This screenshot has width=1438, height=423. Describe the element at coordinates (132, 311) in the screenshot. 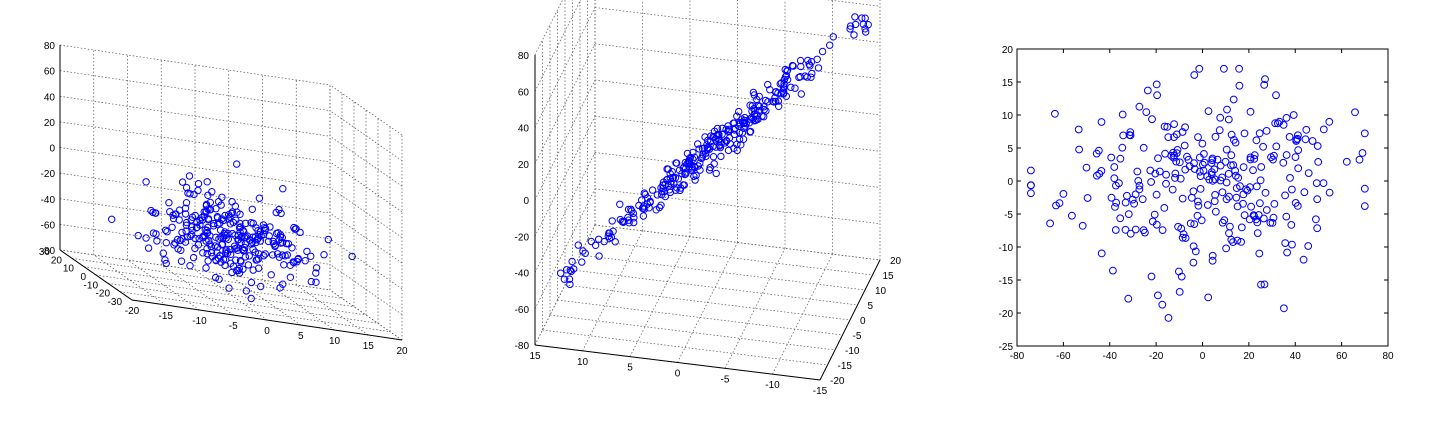

I see `x-tick-label: -20` at that location.